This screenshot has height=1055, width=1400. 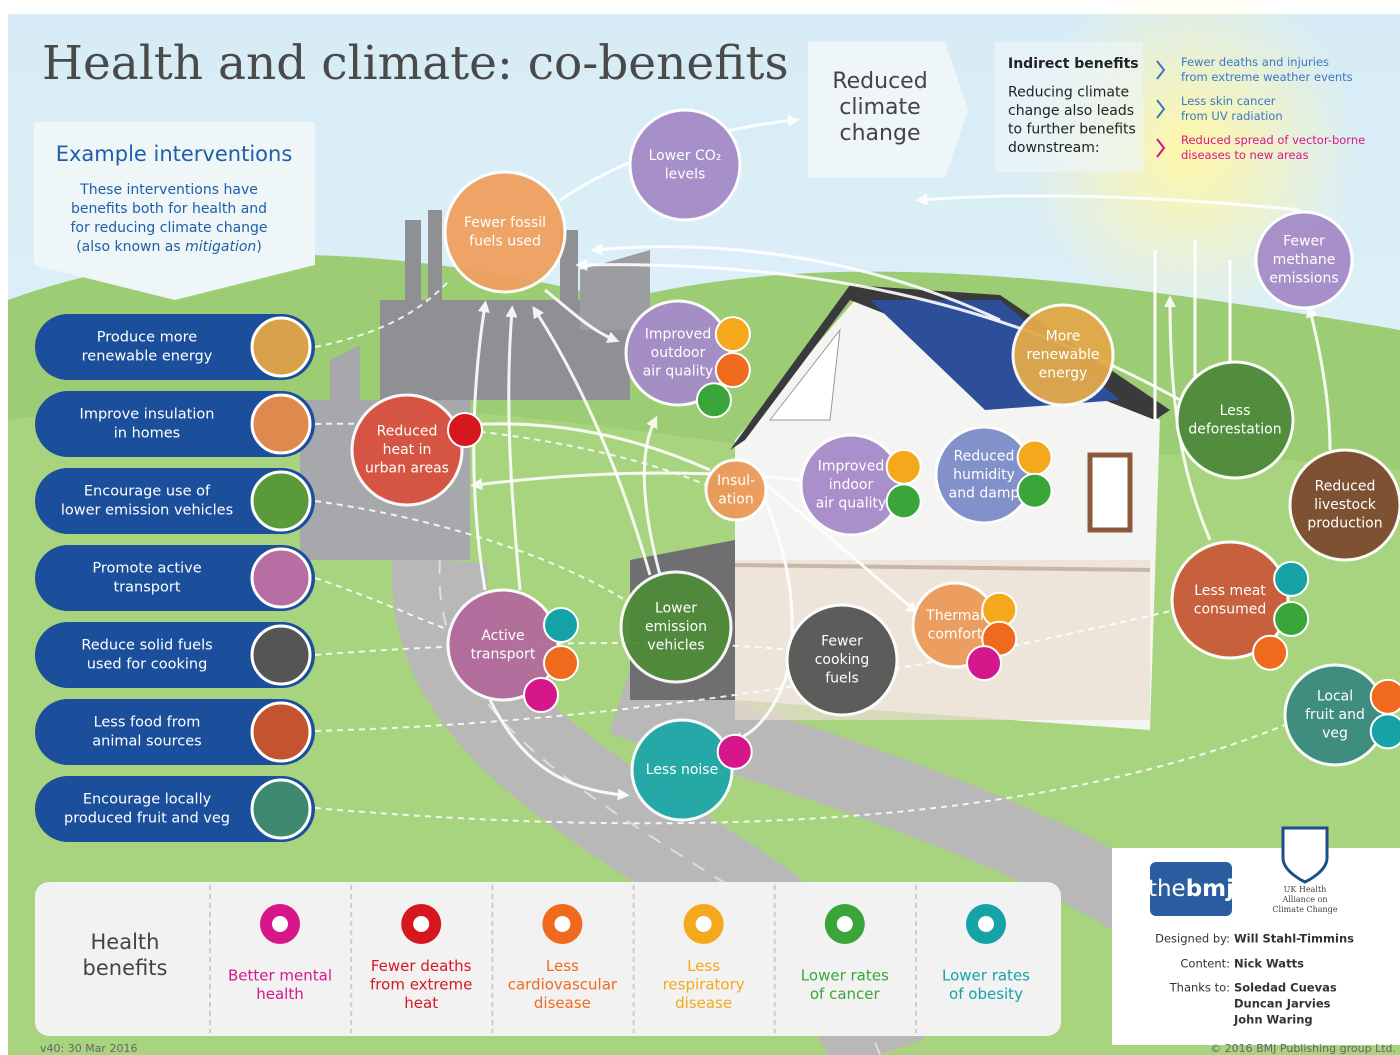 What do you see at coordinates (1063, 337) in the screenshot?
I see `node-label: More` at bounding box center [1063, 337].